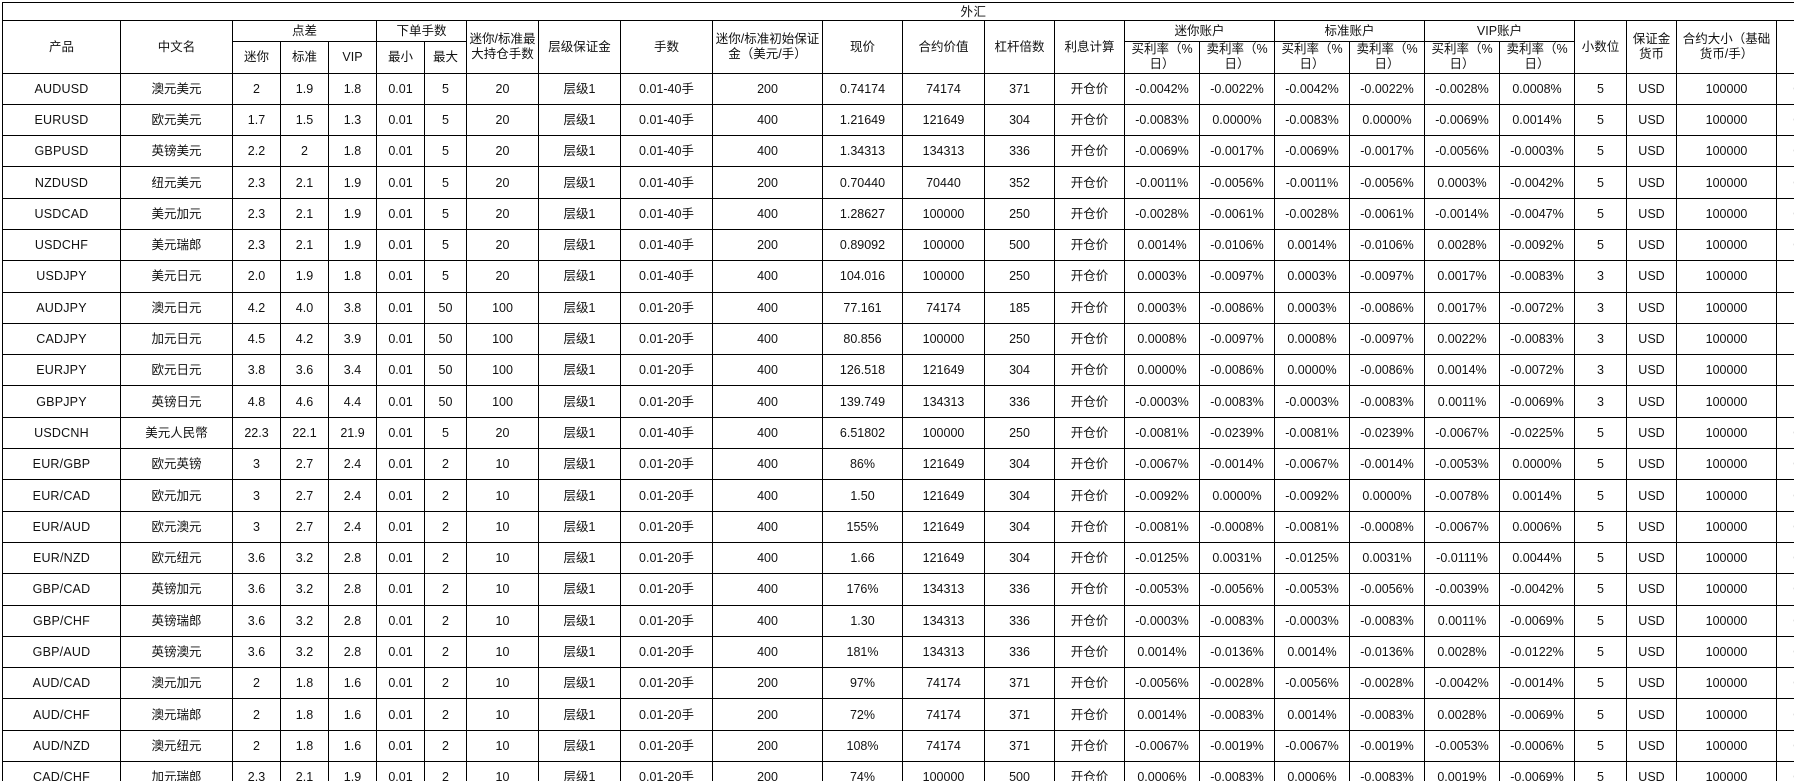 The width and height of the screenshot is (1794, 781). What do you see at coordinates (445, 401) in the screenshot?
I see `cell-lot_max: 50` at bounding box center [445, 401].